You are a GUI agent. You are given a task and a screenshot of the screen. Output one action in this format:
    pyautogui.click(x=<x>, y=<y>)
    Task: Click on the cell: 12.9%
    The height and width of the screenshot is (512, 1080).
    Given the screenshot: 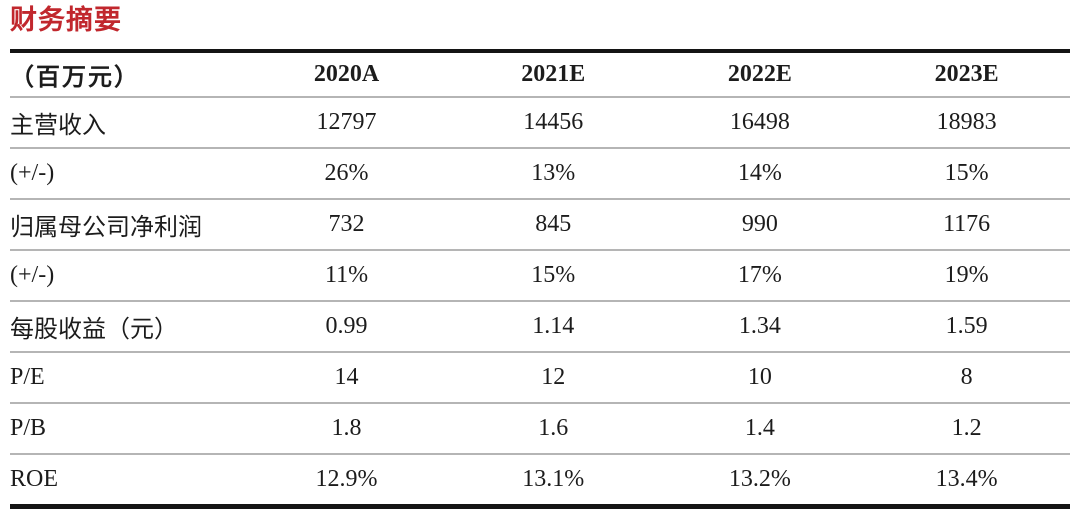 What is the action you would take?
    pyautogui.click(x=346, y=478)
    